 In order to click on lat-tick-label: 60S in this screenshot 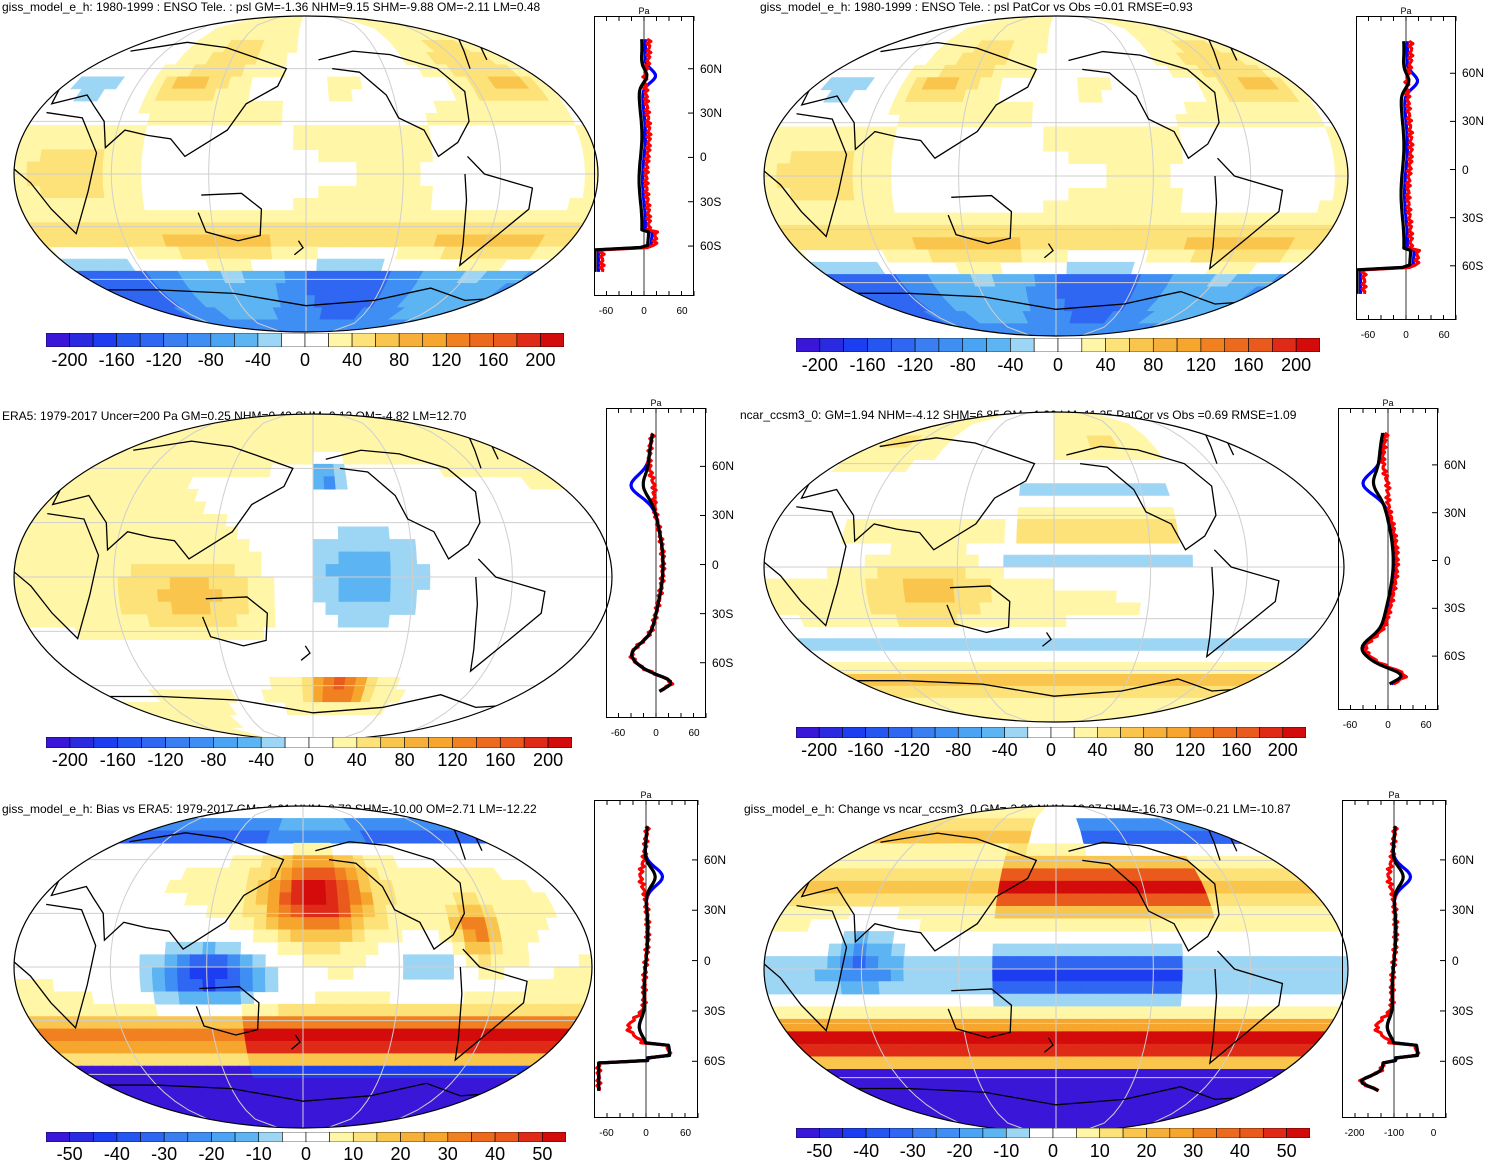, I will do `click(714, 1061)`.